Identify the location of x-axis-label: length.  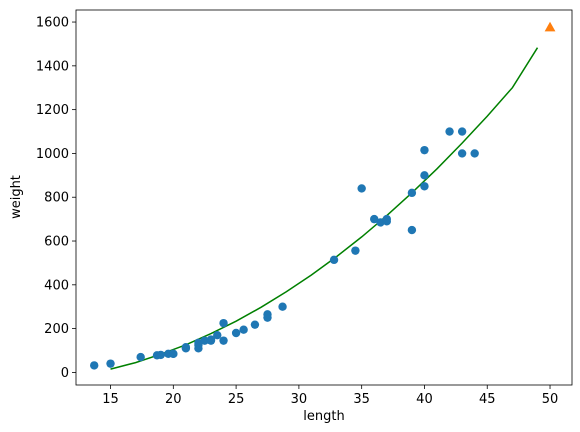
(323, 416).